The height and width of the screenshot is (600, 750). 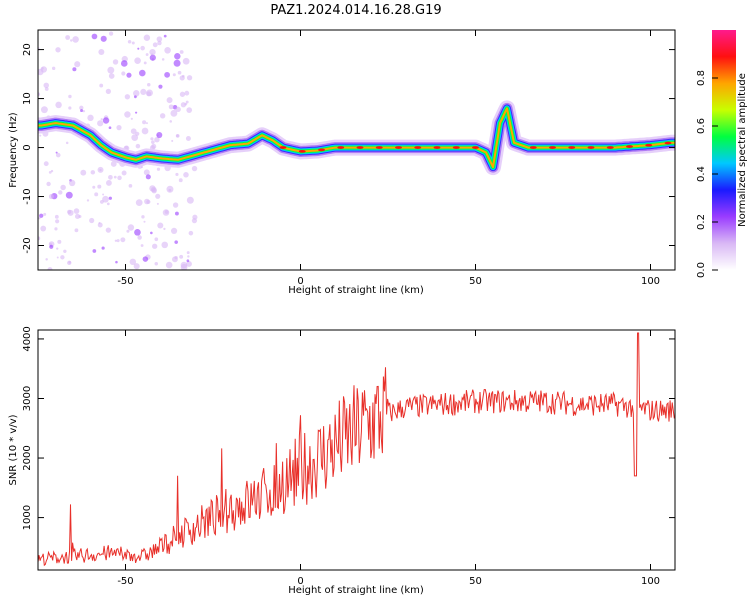 I want to click on figure-title: PAZ1.2024.014.16.28.G19, so click(x=355, y=10).